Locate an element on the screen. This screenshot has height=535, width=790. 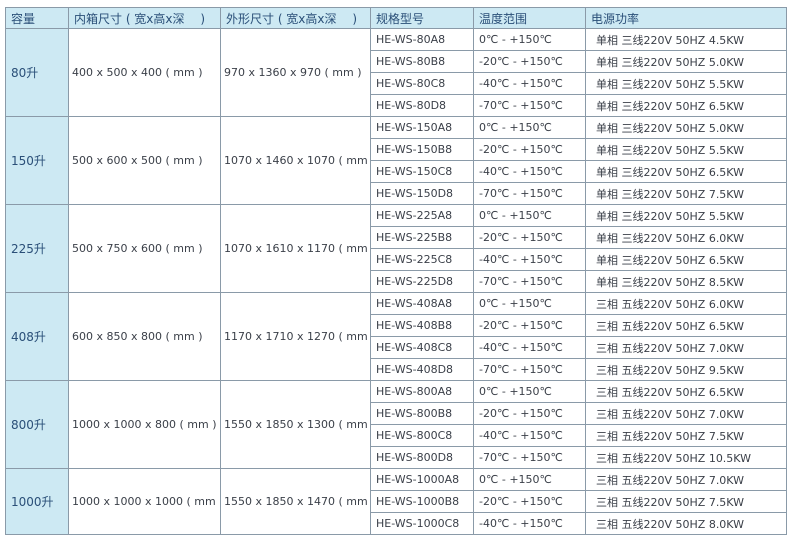
header-temp-range: 温度范围 is located at coordinates (529, 18).